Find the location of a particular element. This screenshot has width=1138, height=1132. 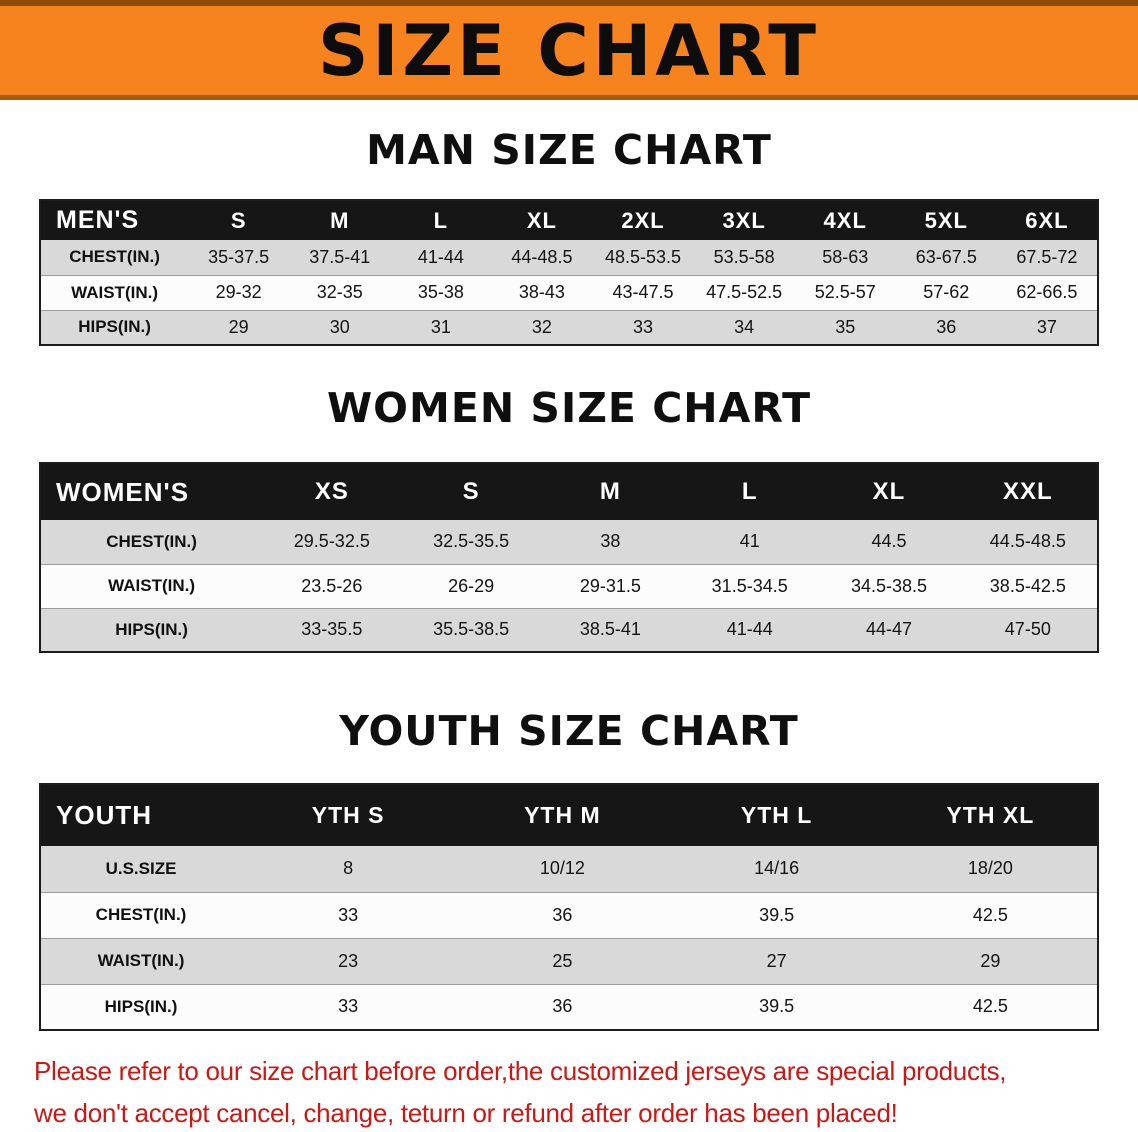

size-column-header: 5XL is located at coordinates (946, 220).